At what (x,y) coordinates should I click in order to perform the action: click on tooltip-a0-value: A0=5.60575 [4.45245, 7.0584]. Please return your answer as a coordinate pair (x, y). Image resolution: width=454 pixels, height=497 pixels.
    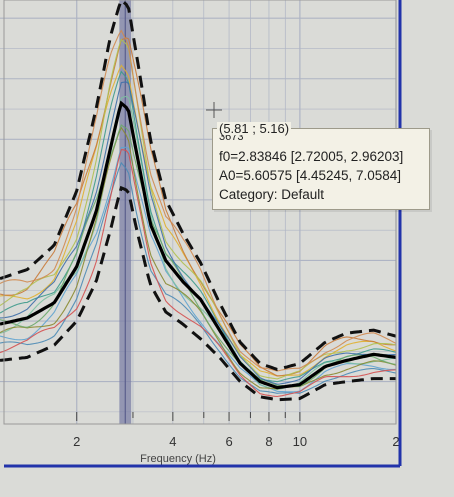
    Looking at the image, I should click on (310, 175).